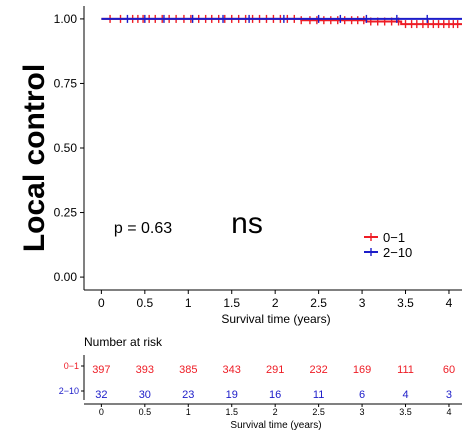 The height and width of the screenshot is (437, 463). I want to click on risk-count: 30, so click(145, 395).